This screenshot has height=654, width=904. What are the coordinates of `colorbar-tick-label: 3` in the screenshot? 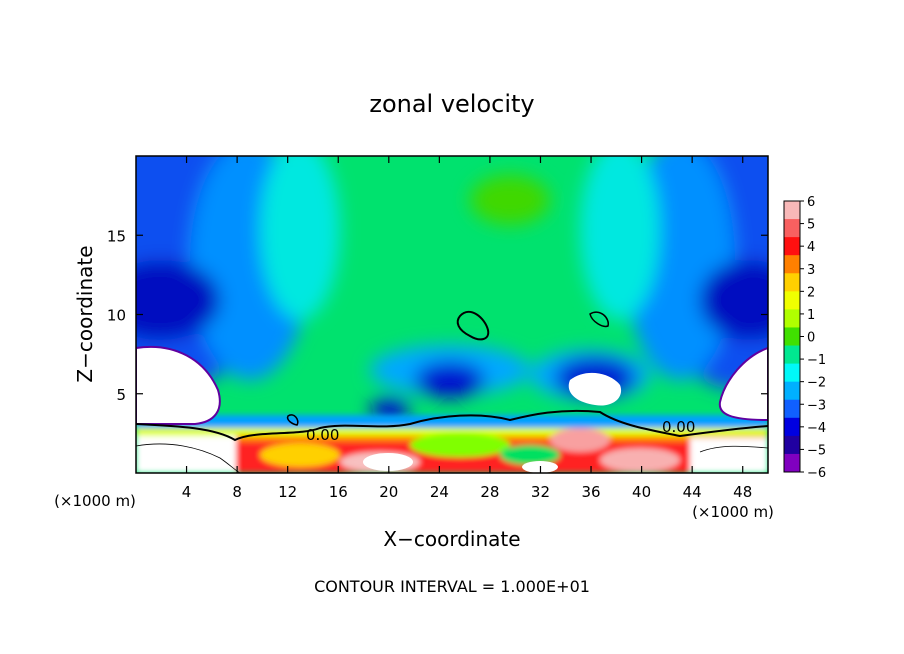 It's located at (811, 270).